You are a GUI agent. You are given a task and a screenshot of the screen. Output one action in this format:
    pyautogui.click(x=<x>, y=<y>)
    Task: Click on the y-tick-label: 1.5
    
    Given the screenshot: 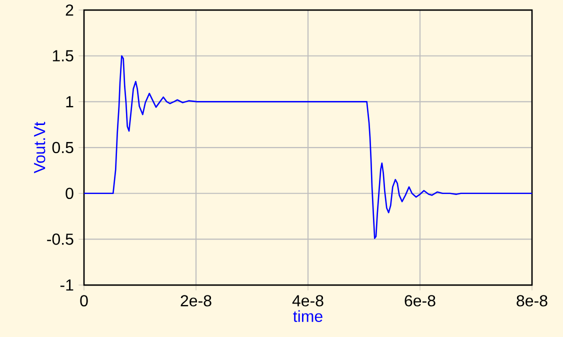 What is the action you would take?
    pyautogui.click(x=63, y=56)
    